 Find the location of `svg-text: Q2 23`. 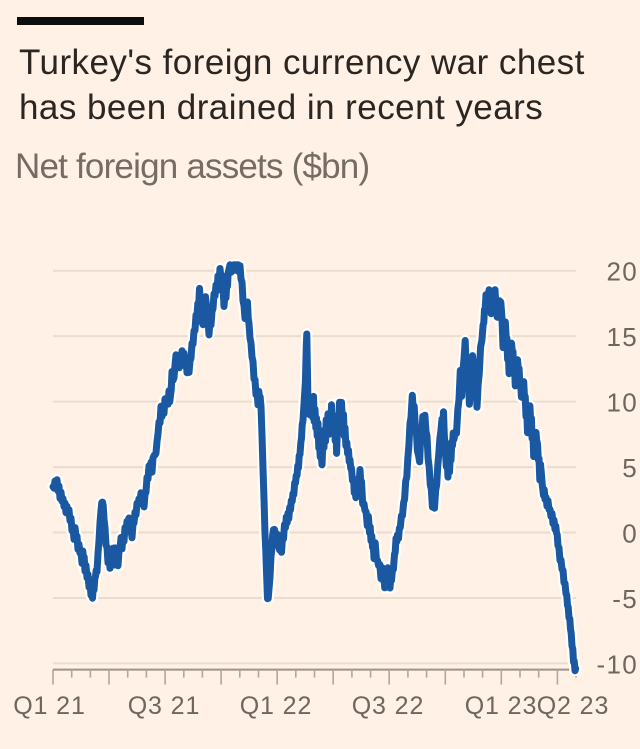

svg-text: Q2 23 is located at coordinates (573, 706).